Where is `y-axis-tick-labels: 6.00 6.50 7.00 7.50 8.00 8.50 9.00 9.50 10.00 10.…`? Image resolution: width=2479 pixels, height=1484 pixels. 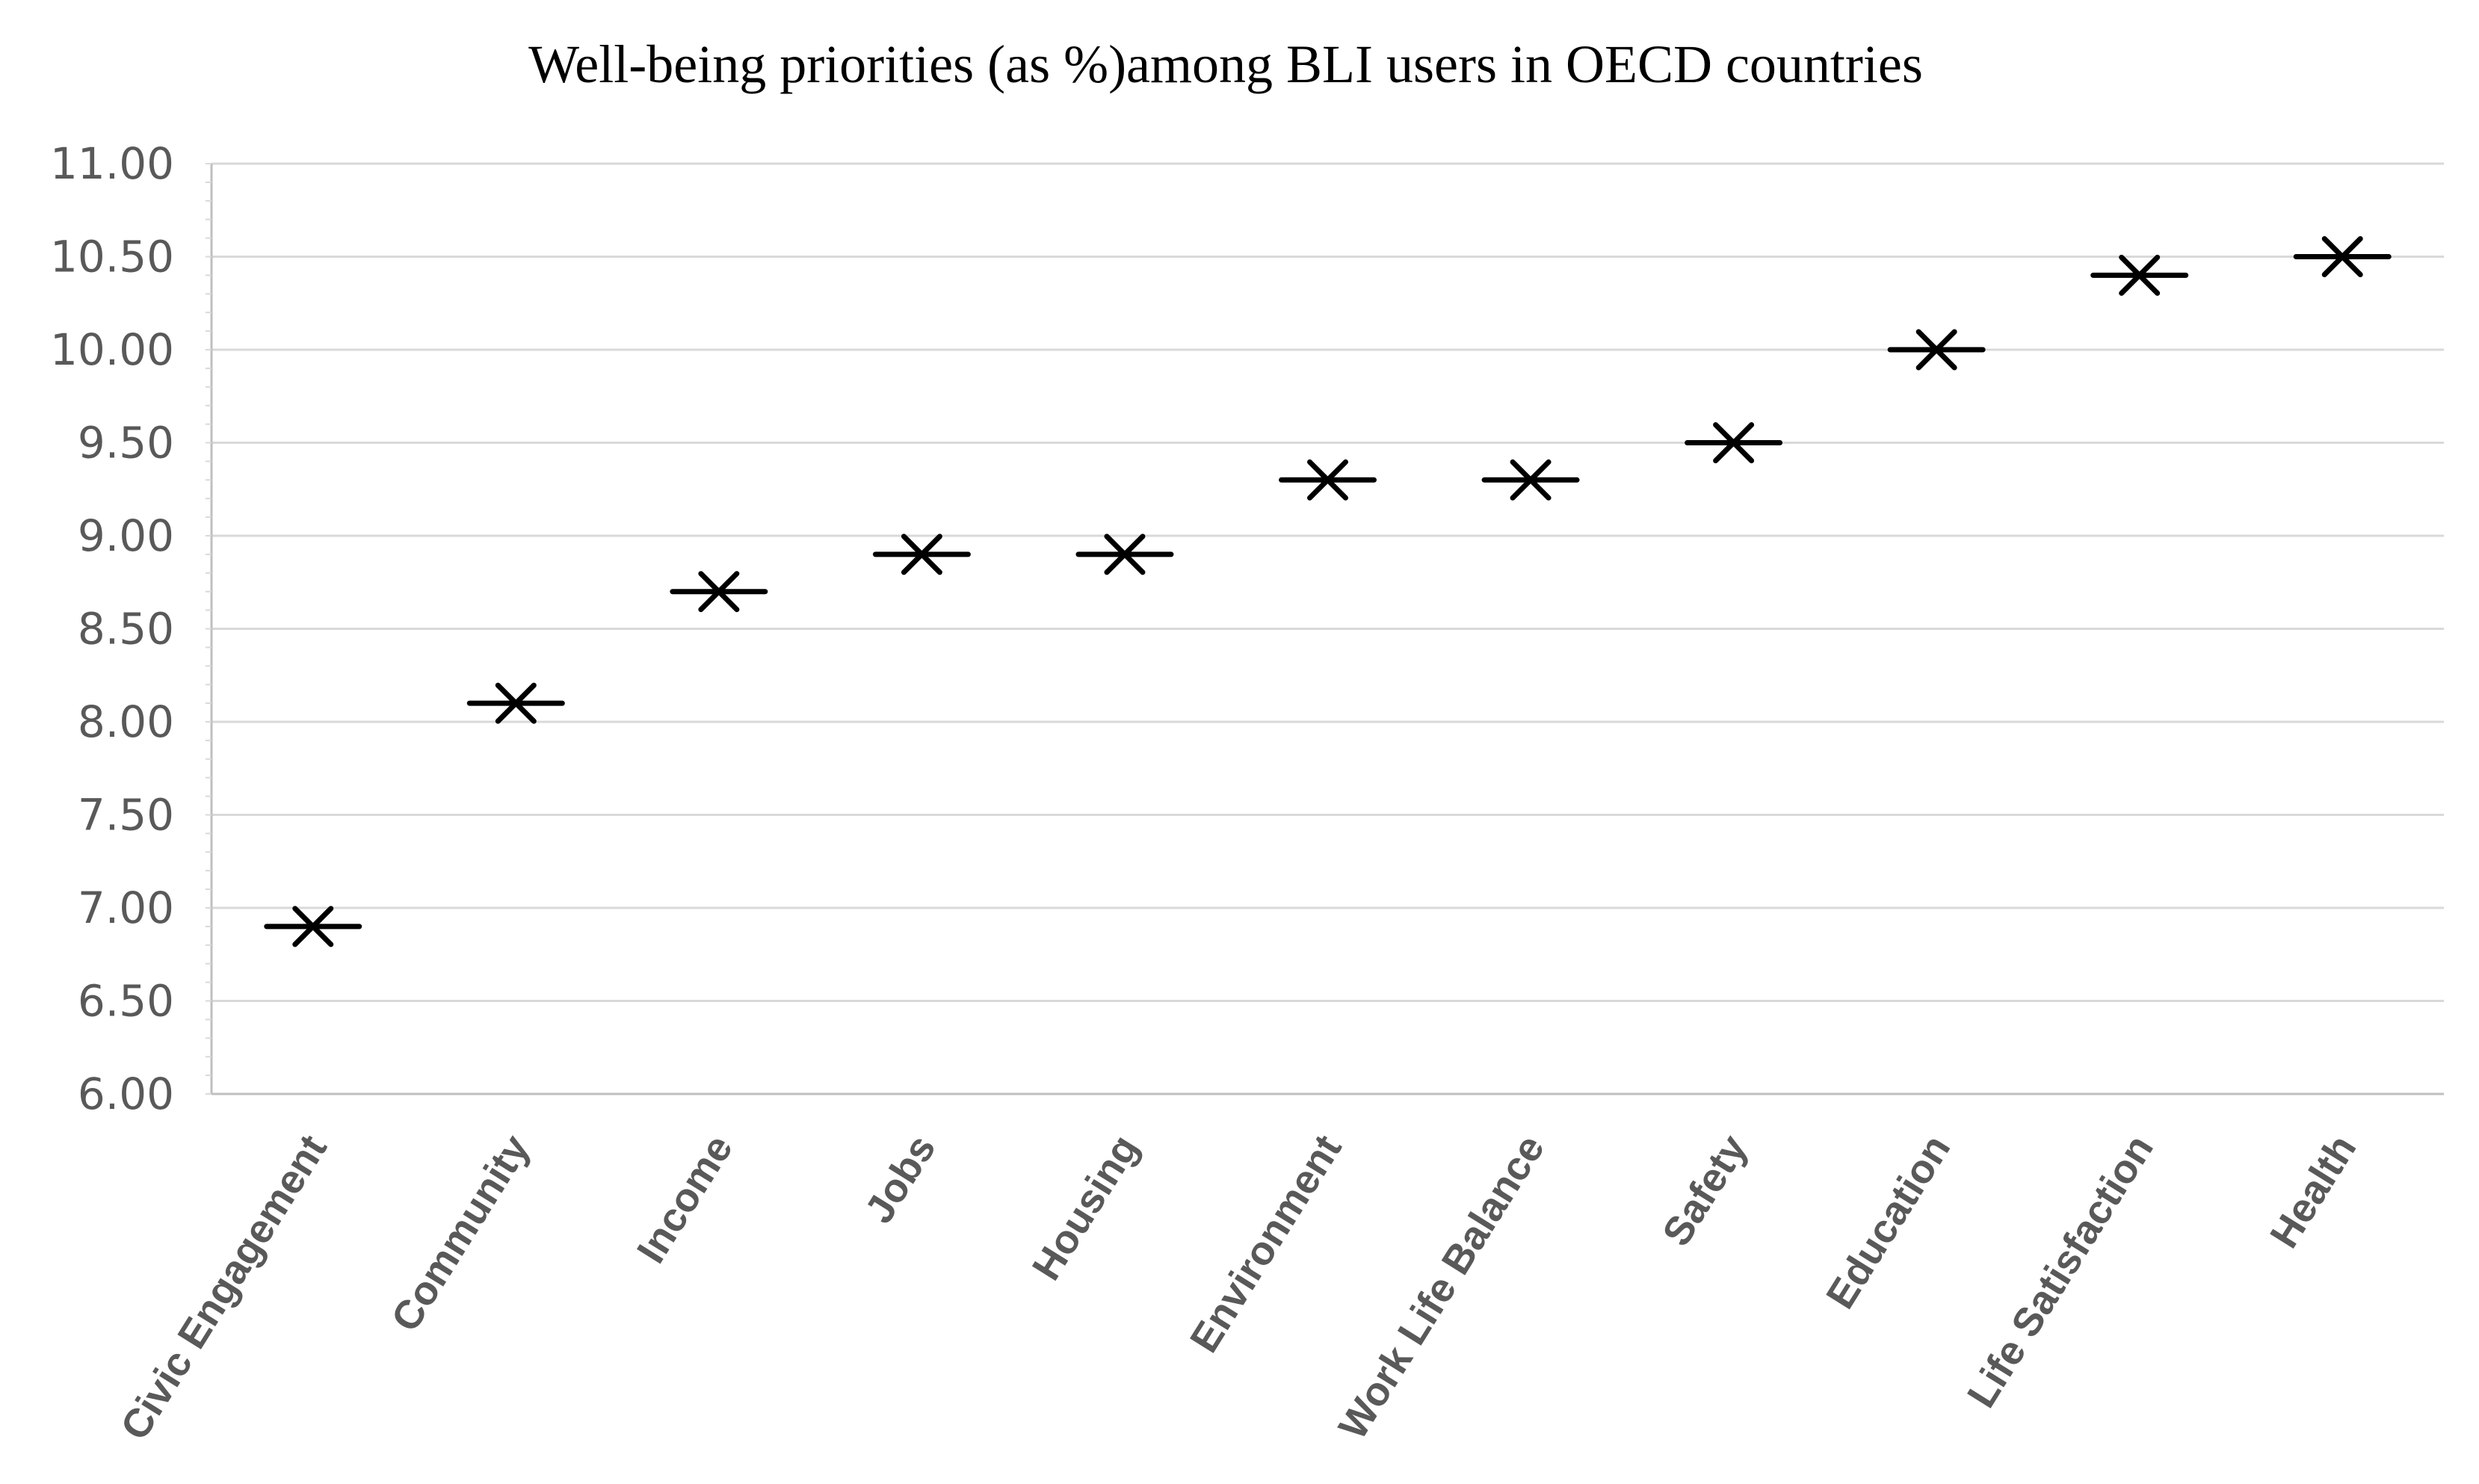 y-axis-tick-labels: 6.00 6.50 7.00 7.50 8.00 8.50 9.00 9.50 10.00 10.… is located at coordinates (112, 629).